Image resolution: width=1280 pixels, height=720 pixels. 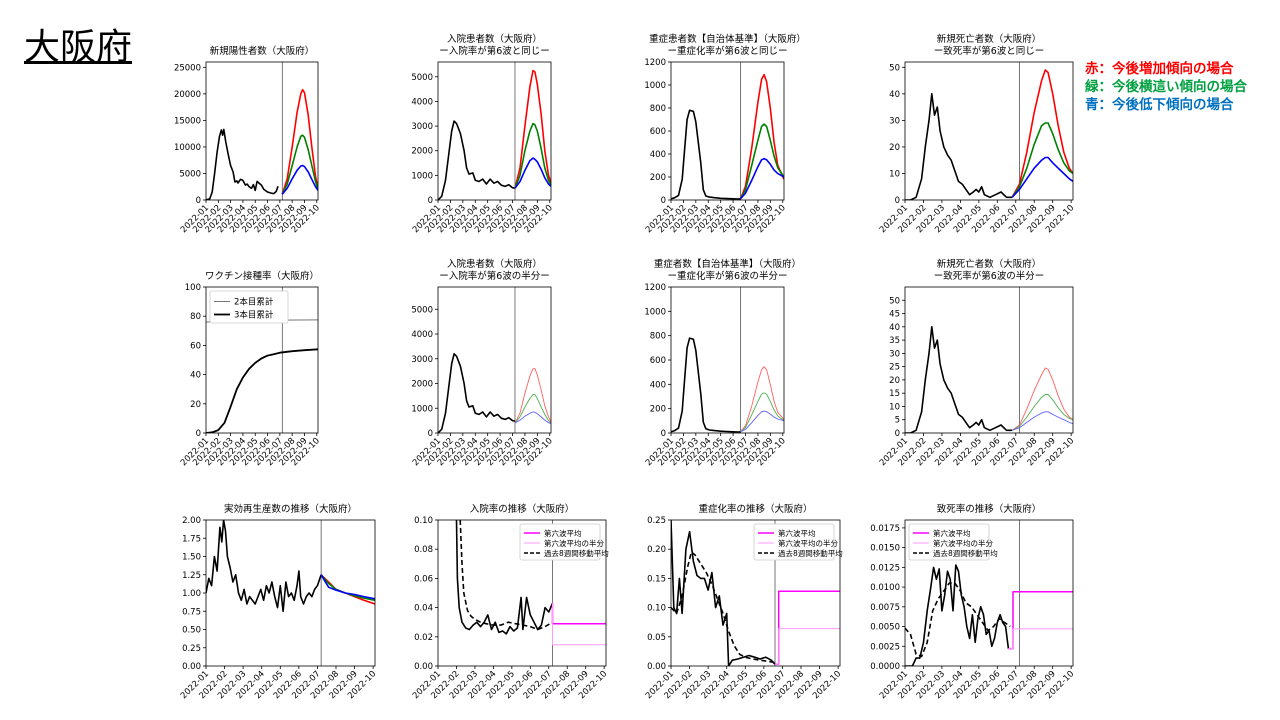 What do you see at coordinates (989, 509) in the screenshot?
I see `chart-title: 致死率の推移（大阪府）` at bounding box center [989, 509].